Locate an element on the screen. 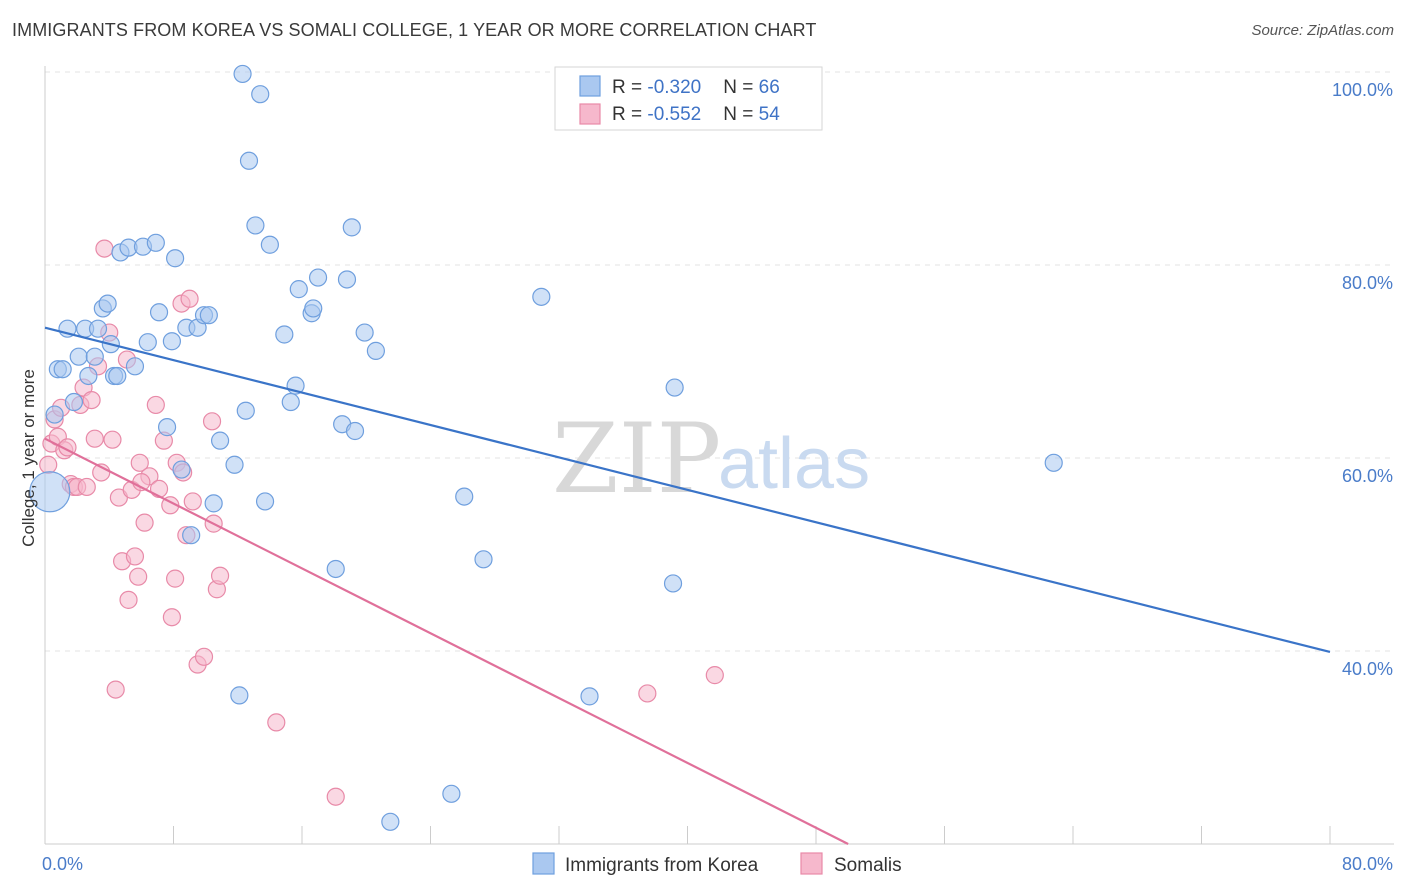 Image resolution: width=1406 pixels, height=892 pixels. y-tick-label-1: 60.0% is located at coordinates (1367, 476).